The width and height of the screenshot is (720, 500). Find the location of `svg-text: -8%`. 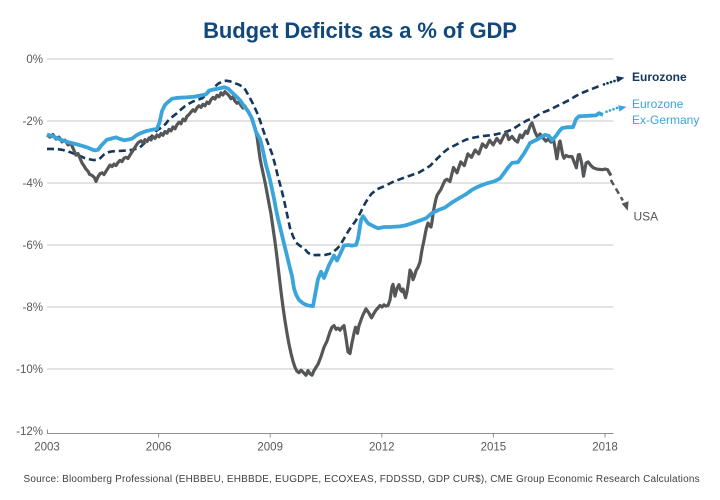

svg-text: -8% is located at coordinates (33, 308).